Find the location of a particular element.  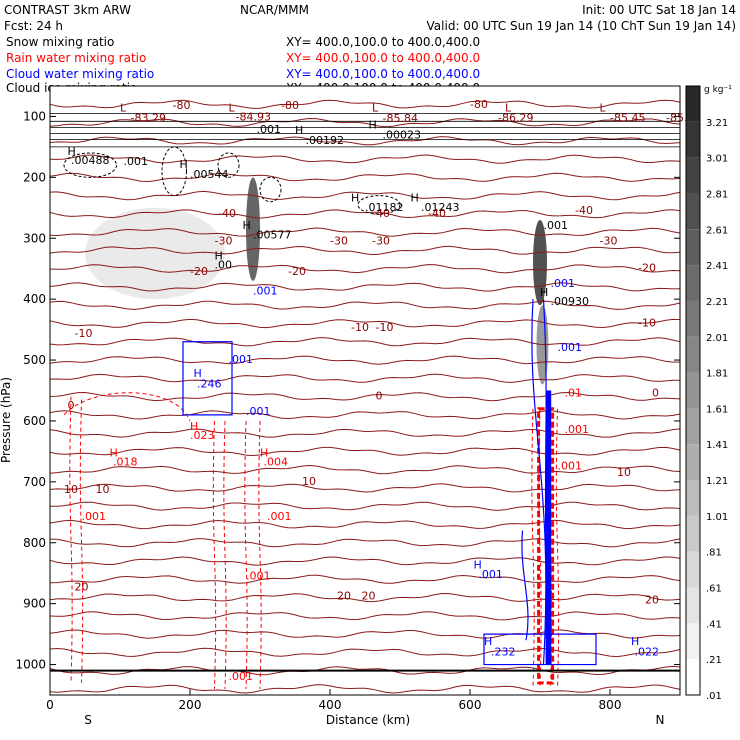

x-tick-label: 0 is located at coordinates (50, 705).